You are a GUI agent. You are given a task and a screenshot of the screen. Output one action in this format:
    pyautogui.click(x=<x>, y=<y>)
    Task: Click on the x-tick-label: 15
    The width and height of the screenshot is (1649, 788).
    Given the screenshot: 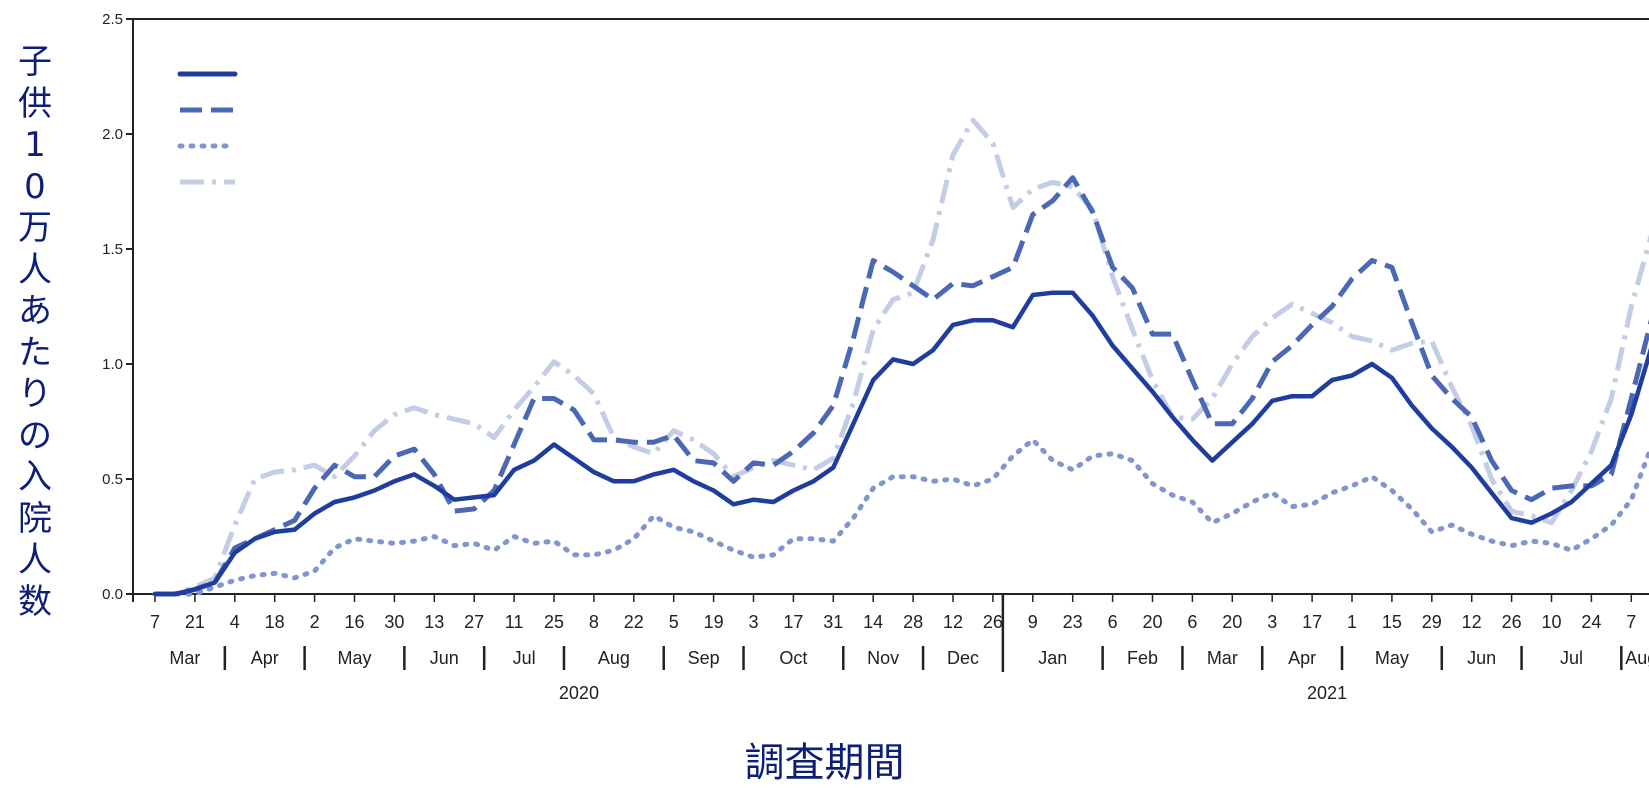 What is the action you would take?
    pyautogui.click(x=1392, y=622)
    